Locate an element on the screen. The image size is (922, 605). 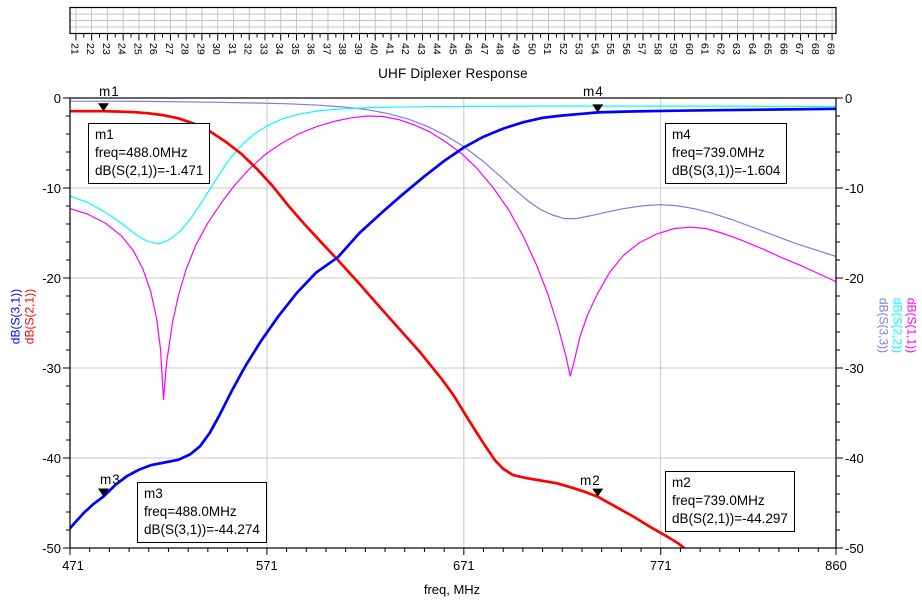
marker-readout-m3: m3 freq=488.0MHz dB(S(3,1))=-44.274 is located at coordinates (202, 512).